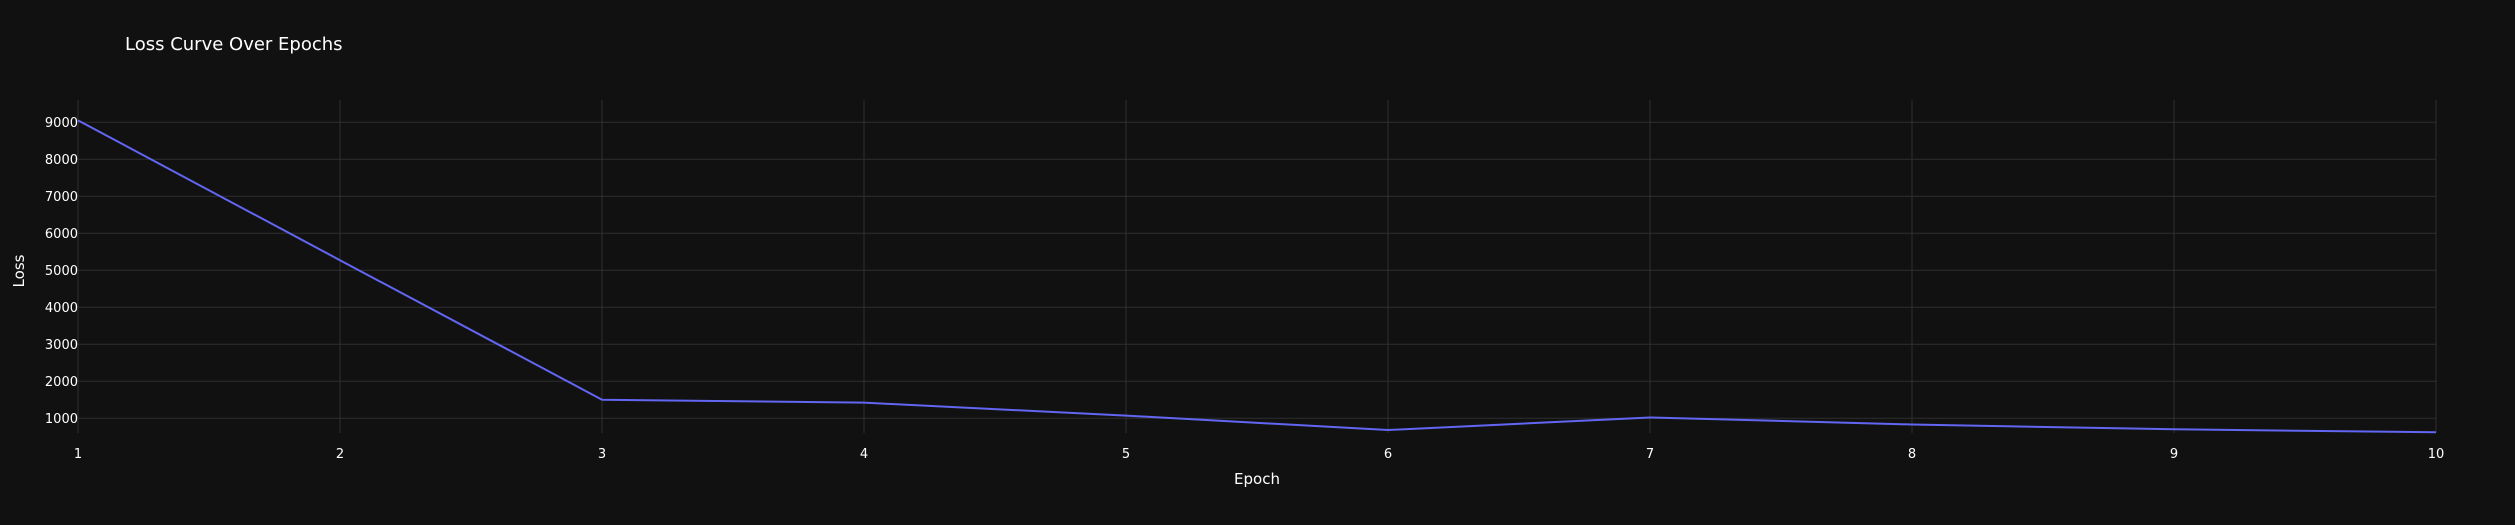 The width and height of the screenshot is (2515, 525). I want to click on x-tick-label: 5, so click(1126, 454).